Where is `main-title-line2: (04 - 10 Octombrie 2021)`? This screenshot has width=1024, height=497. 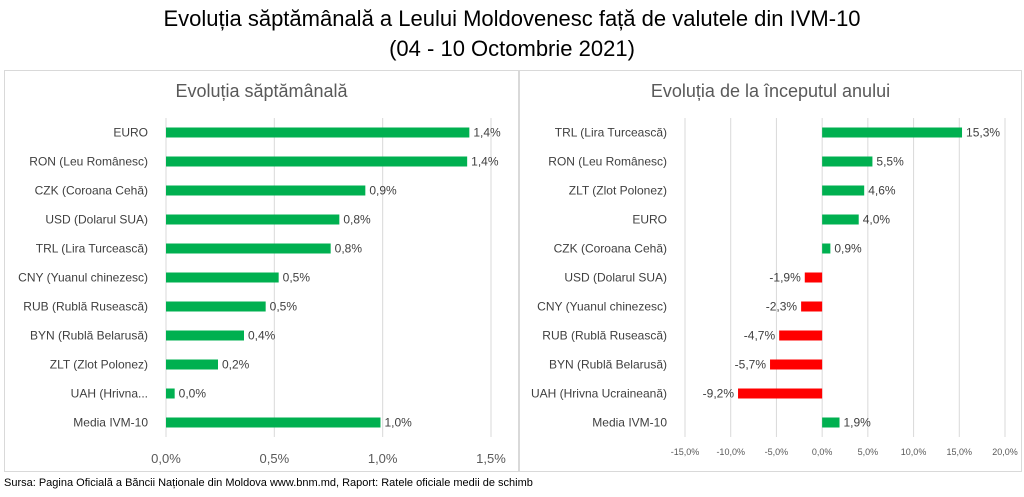 main-title-line2: (04 - 10 Octombrie 2021) is located at coordinates (512, 48).